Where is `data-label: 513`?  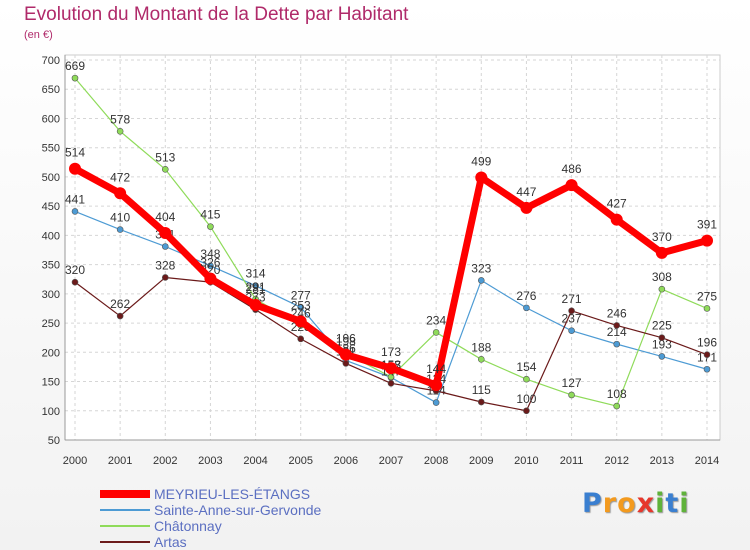
data-label: 513 is located at coordinates (165, 157).